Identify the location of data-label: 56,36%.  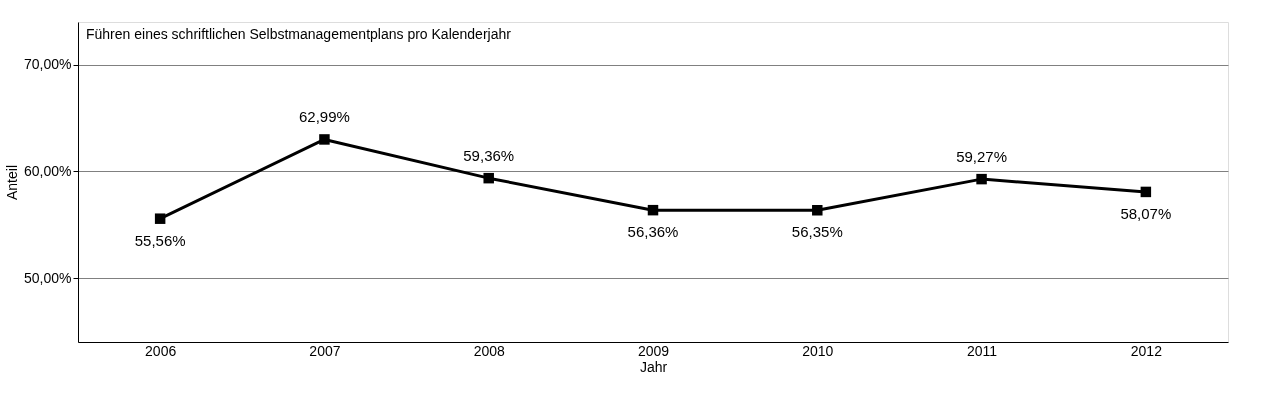
(653, 232).